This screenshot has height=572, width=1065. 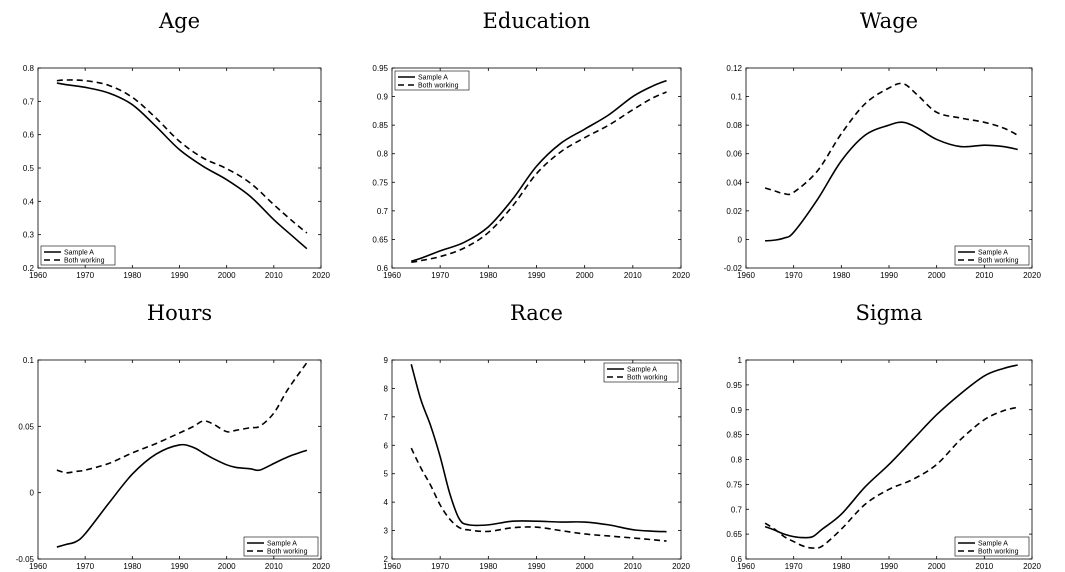 What do you see at coordinates (25, 559) in the screenshot?
I see `y-tick-label: -0.05` at bounding box center [25, 559].